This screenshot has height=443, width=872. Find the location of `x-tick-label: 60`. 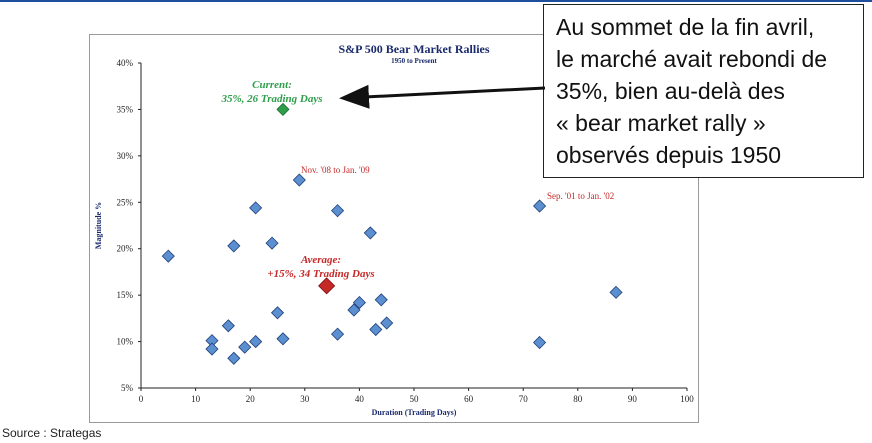

x-tick-label: 60 is located at coordinates (469, 399).